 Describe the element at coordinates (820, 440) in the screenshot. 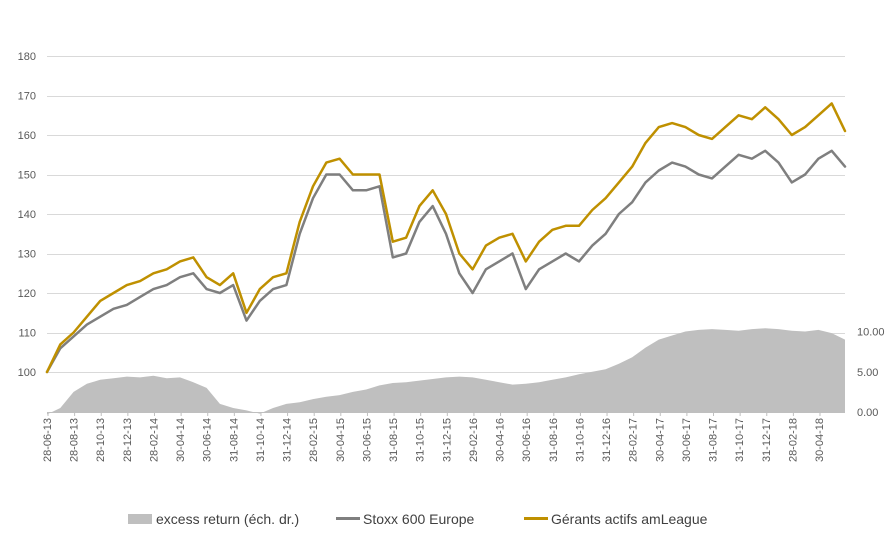

I see `x-tick-label-29: 30-04-18` at that location.